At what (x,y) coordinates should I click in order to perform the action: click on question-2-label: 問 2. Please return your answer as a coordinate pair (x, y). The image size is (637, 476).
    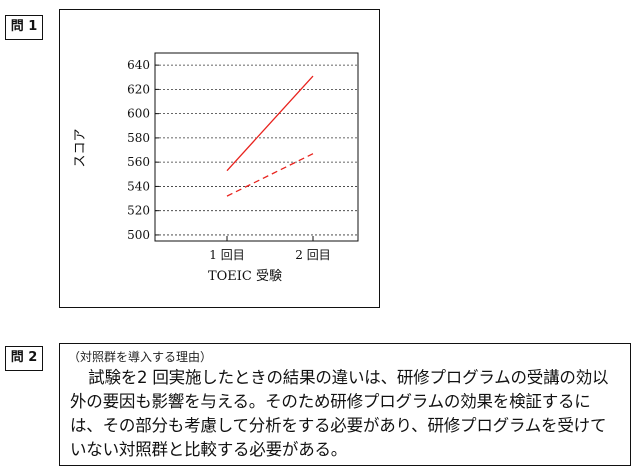
    Looking at the image, I should click on (24, 358).